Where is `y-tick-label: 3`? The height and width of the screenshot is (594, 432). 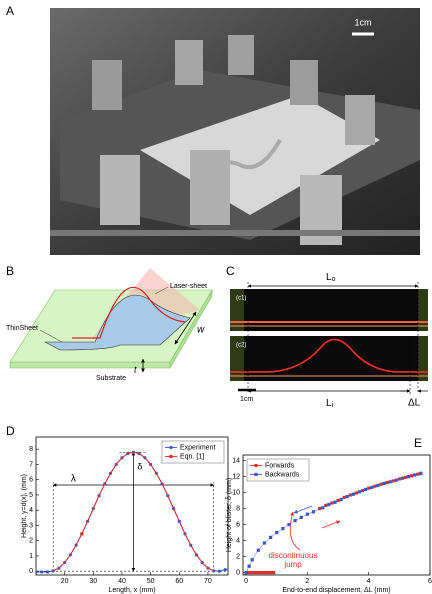
y-tick-label: 3 is located at coordinates (31, 525).